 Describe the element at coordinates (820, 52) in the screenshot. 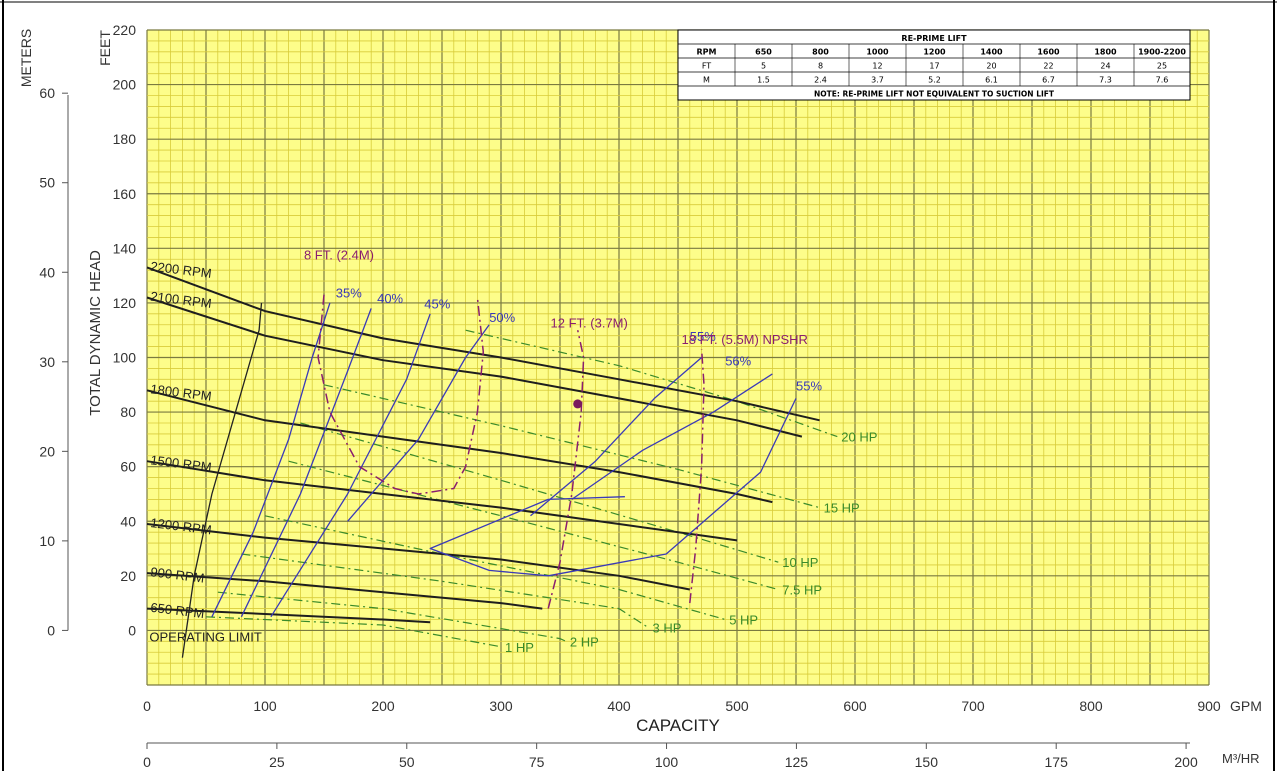

I see `table-cell: 800` at that location.